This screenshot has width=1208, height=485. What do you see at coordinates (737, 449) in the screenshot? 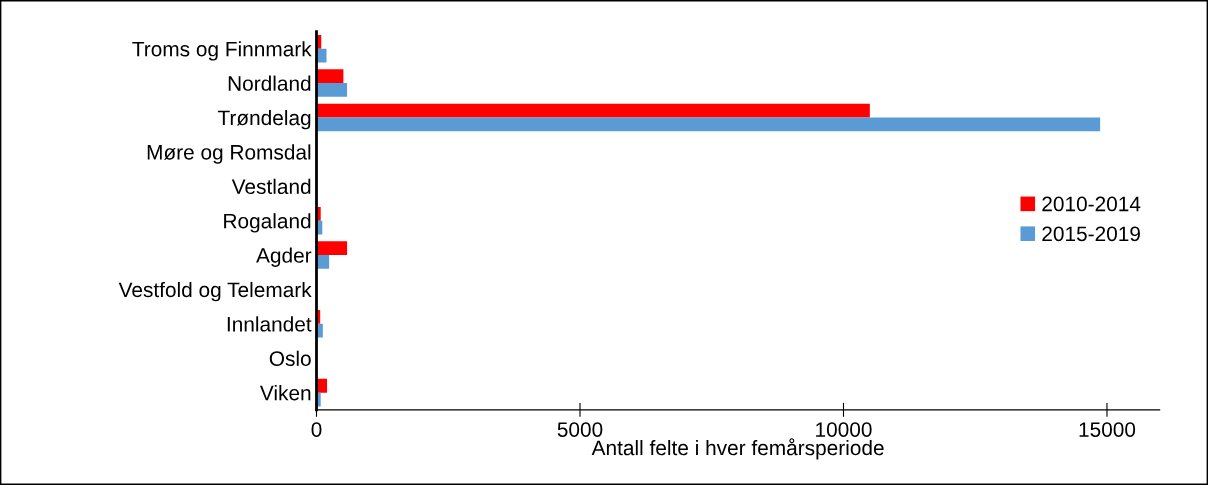
I see `x-axis-title: Antall felte i hver femårsperiode` at bounding box center [737, 449].